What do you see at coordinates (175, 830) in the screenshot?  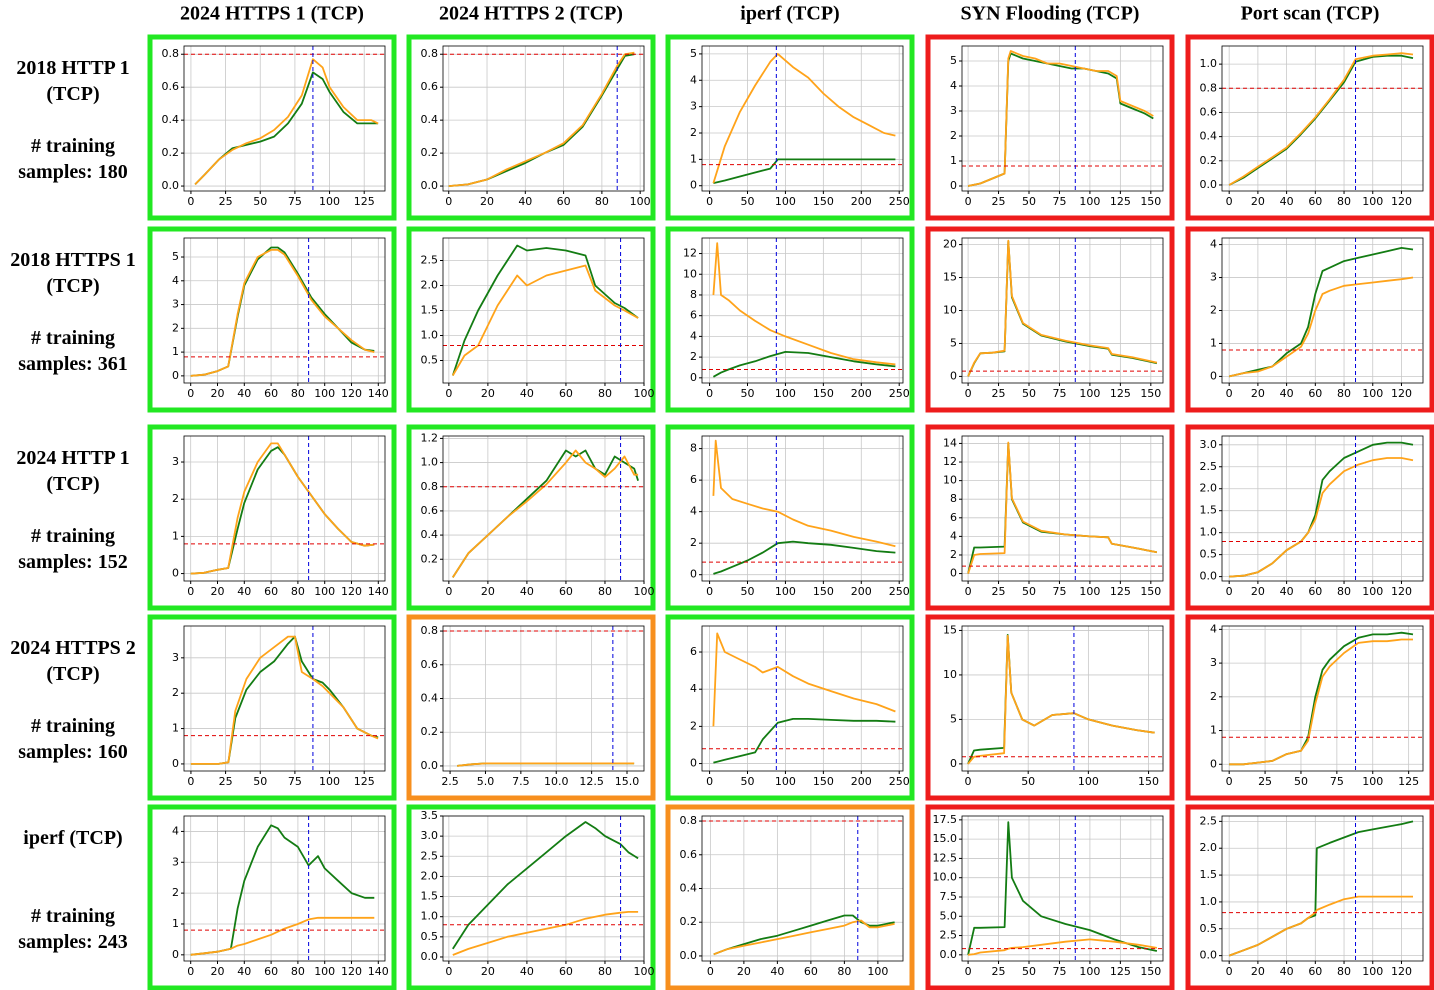 I see `y-tick-label: 4` at bounding box center [175, 830].